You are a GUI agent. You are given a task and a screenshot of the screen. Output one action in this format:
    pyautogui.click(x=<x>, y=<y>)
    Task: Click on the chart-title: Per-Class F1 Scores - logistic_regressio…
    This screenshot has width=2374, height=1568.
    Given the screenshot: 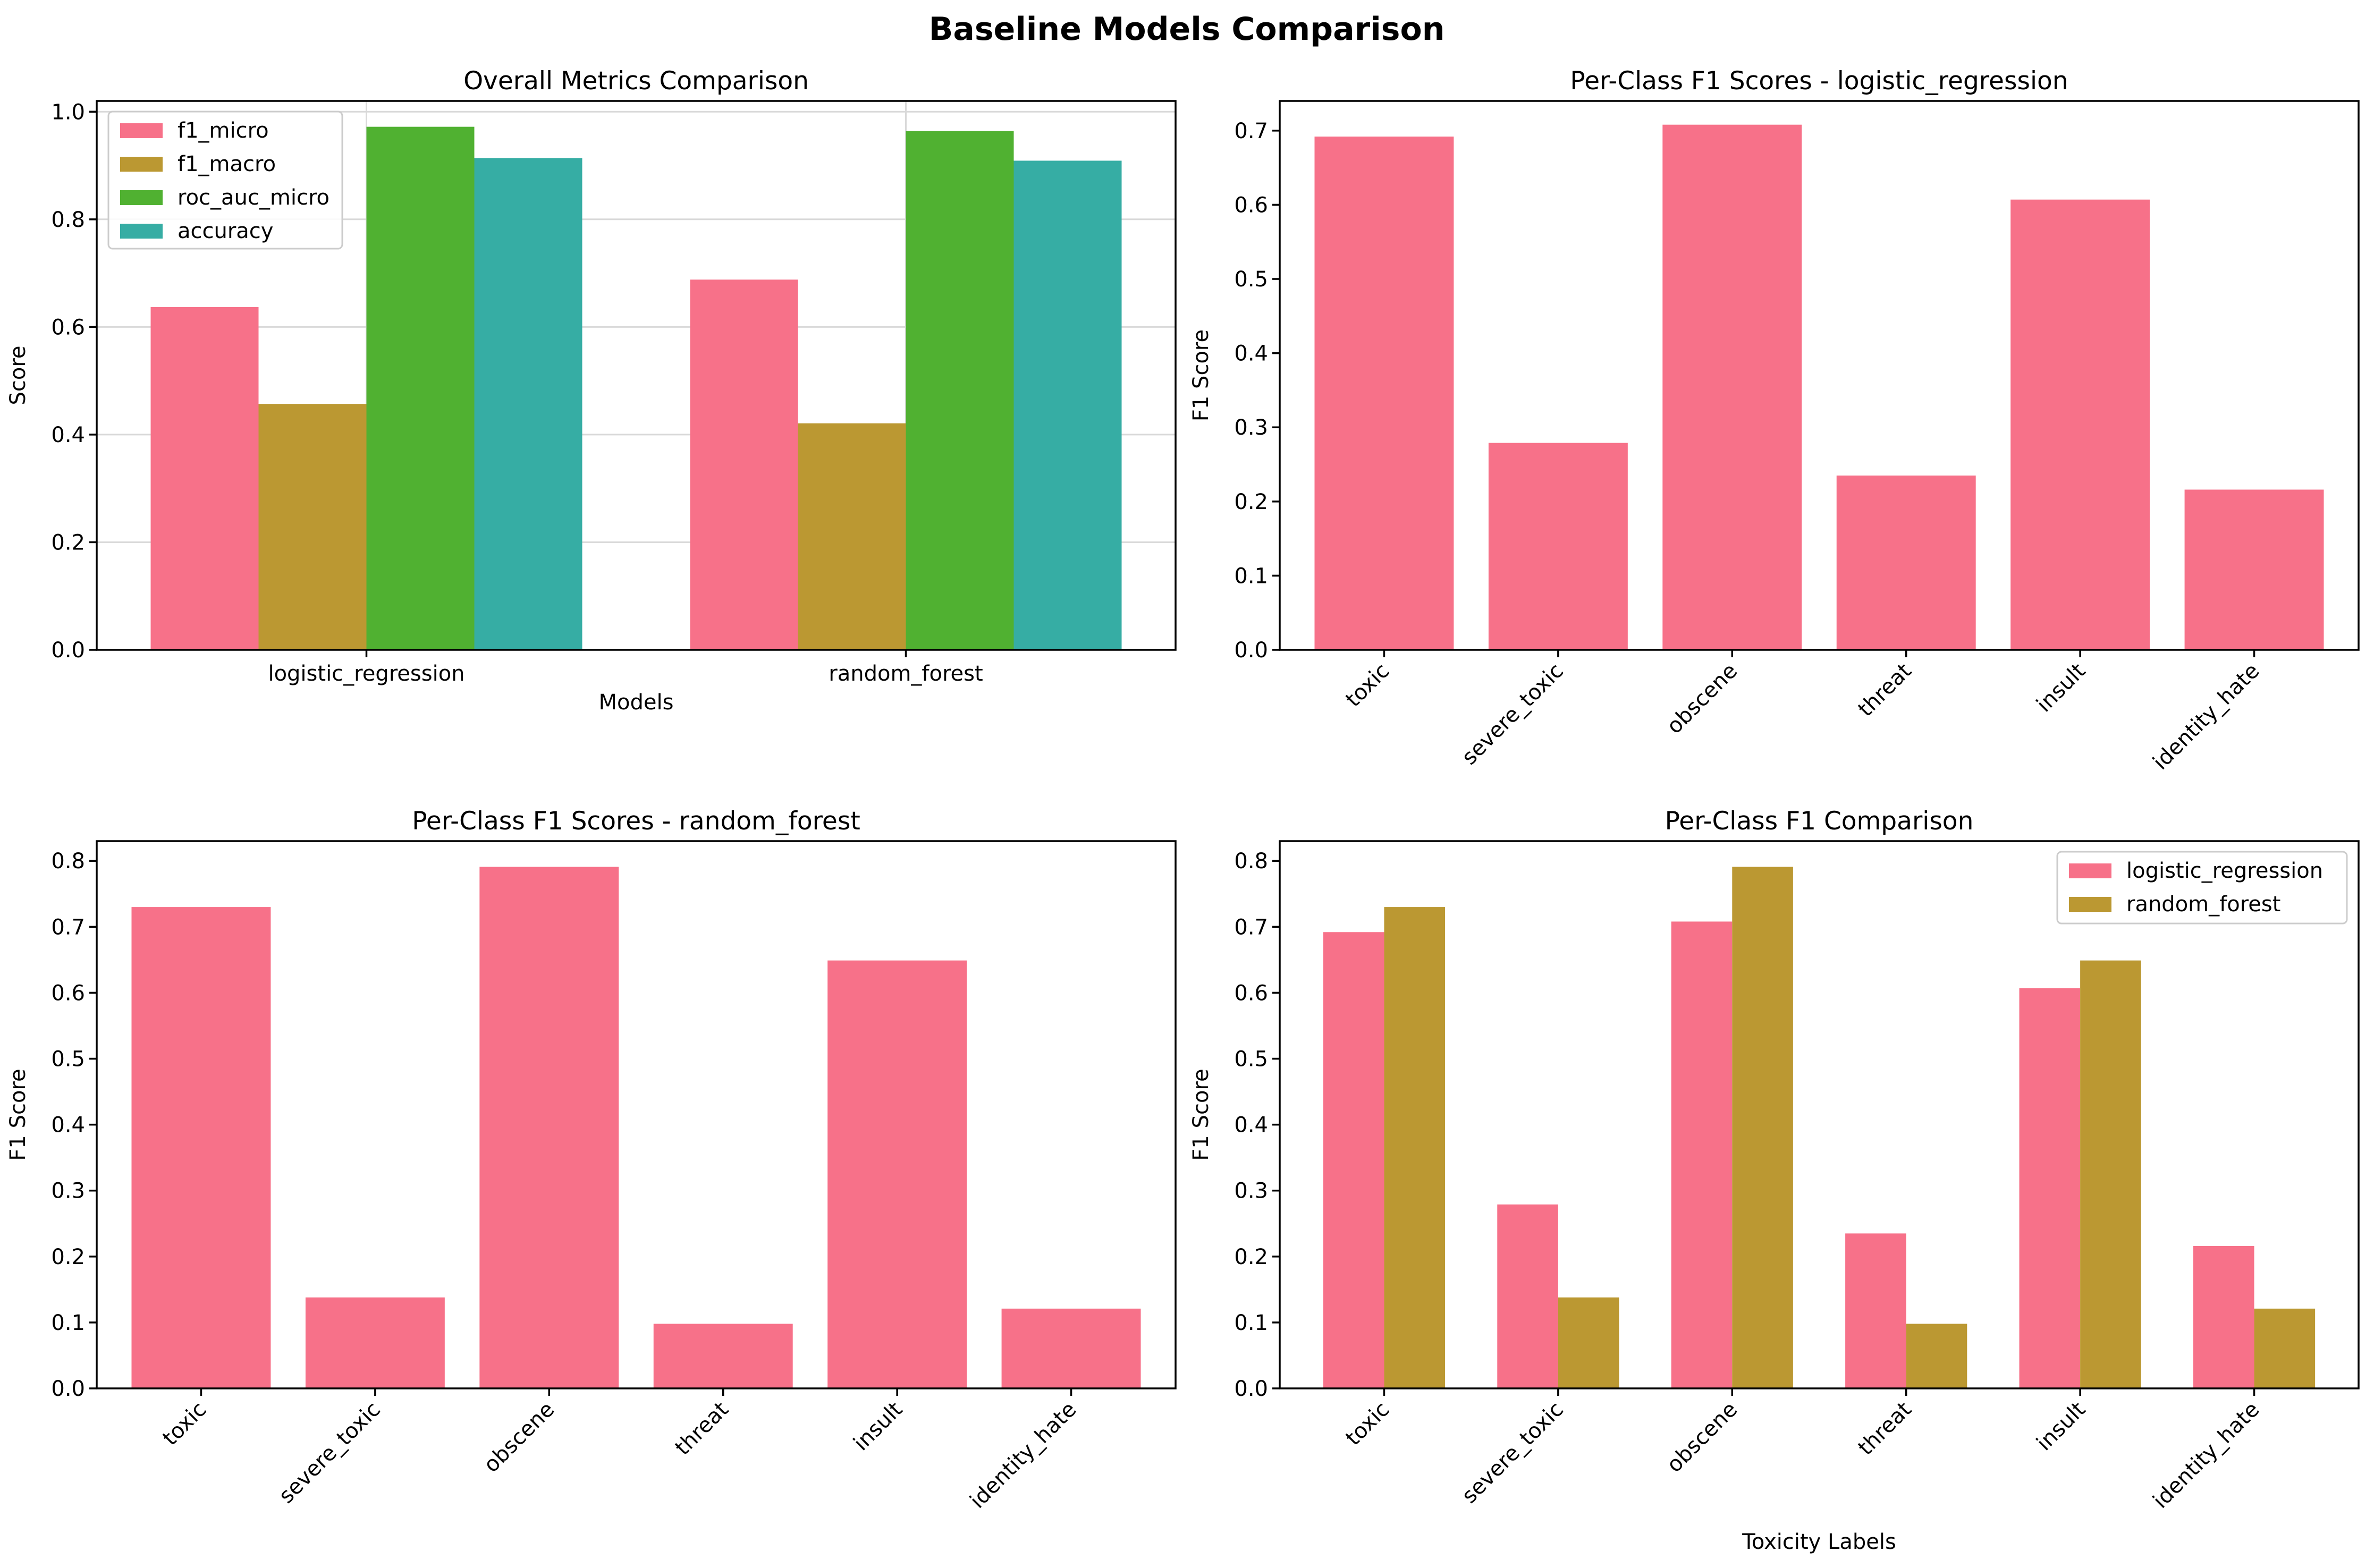 What is the action you would take?
    pyautogui.click(x=1819, y=81)
    